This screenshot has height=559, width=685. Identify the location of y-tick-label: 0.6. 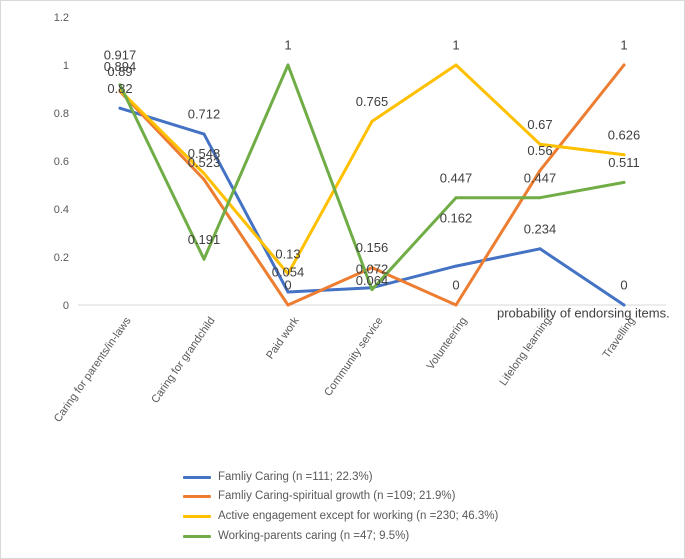
(61, 162).